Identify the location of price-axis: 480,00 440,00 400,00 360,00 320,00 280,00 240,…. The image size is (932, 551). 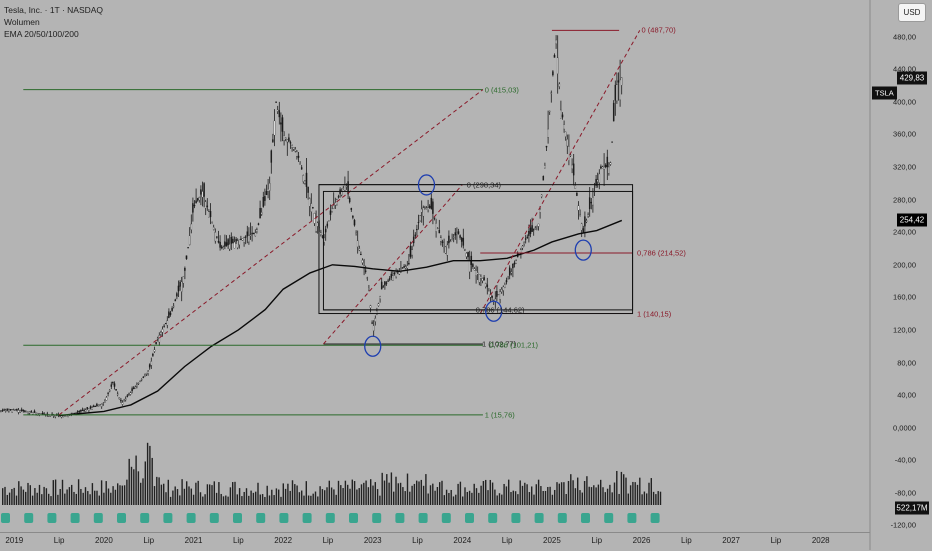
(901, 266).